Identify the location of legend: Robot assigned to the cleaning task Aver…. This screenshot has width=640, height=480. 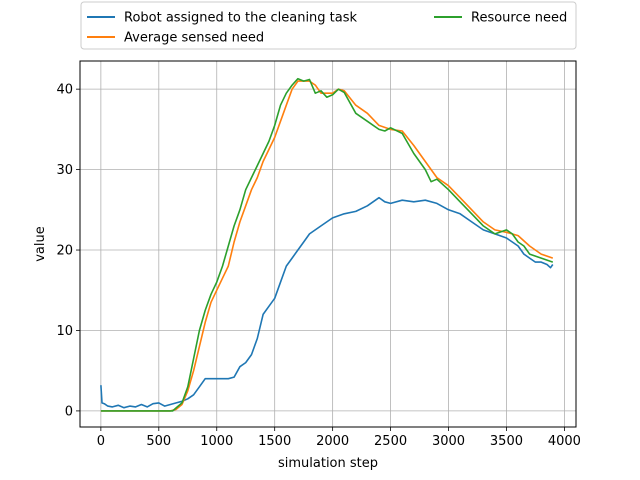
(328, 25).